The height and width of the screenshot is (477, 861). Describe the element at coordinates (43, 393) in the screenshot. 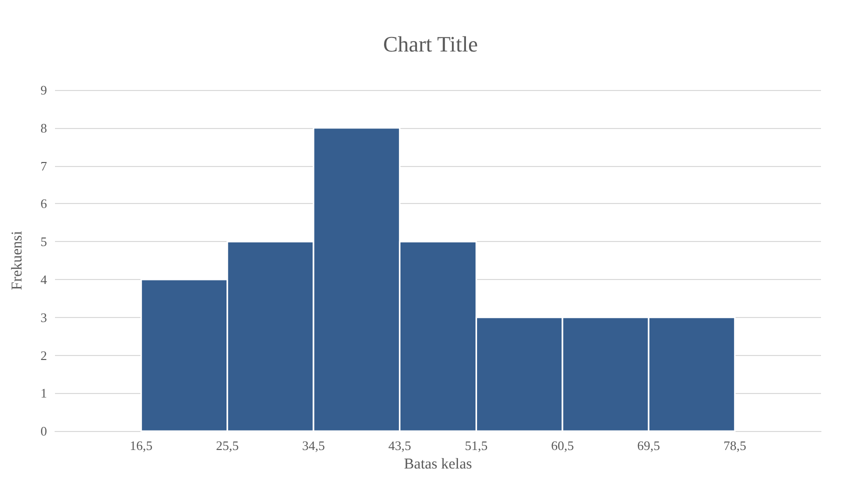

I see `y-tick-label: 1` at that location.